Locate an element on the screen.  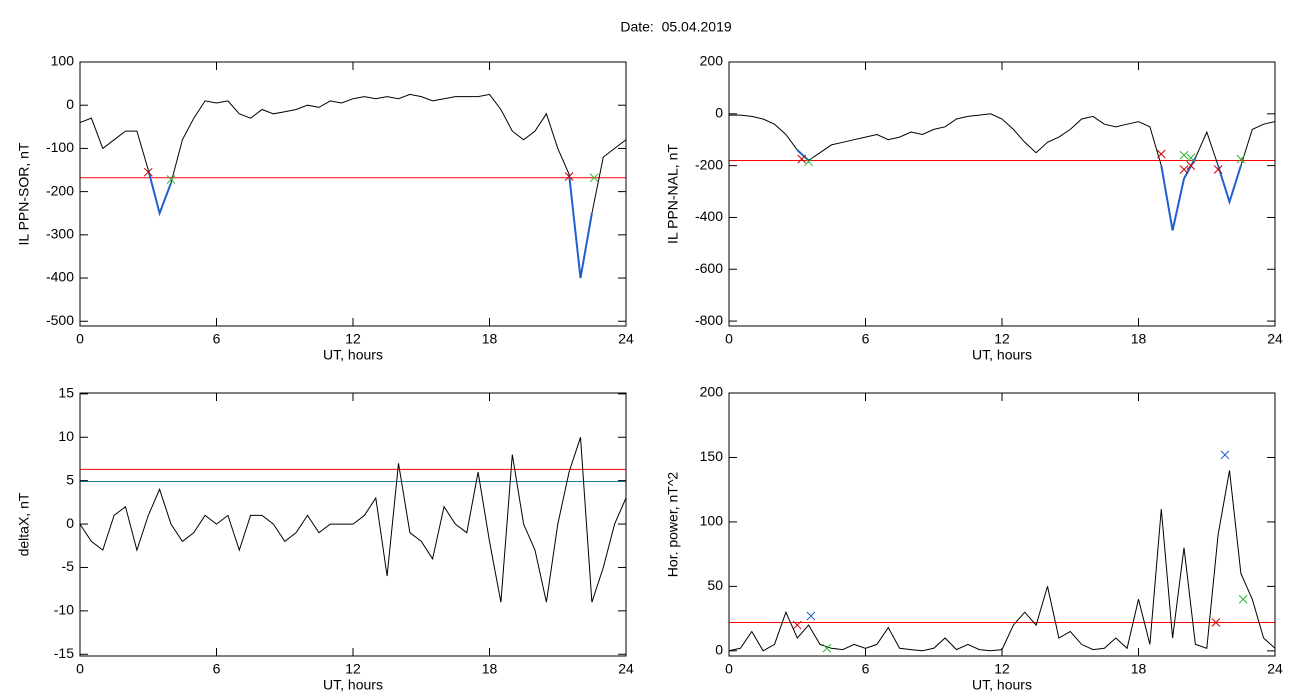
y-tick-label: 5 is located at coordinates (70, 479).